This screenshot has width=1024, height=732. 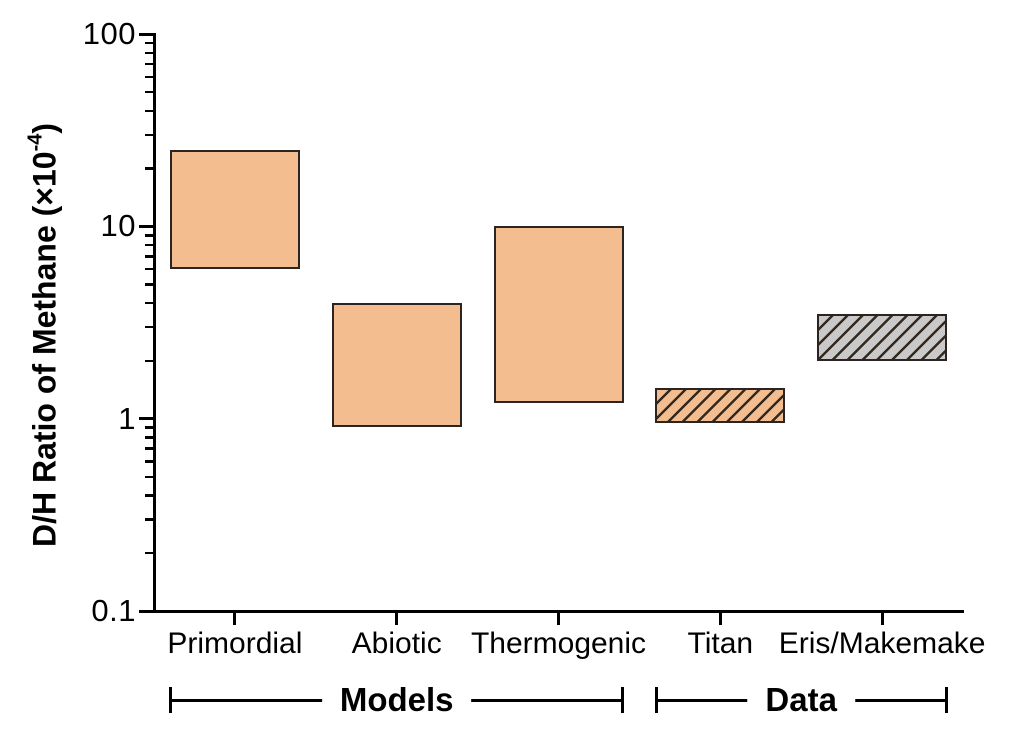 I want to click on y-tick-label: 100, so click(x=109, y=33).